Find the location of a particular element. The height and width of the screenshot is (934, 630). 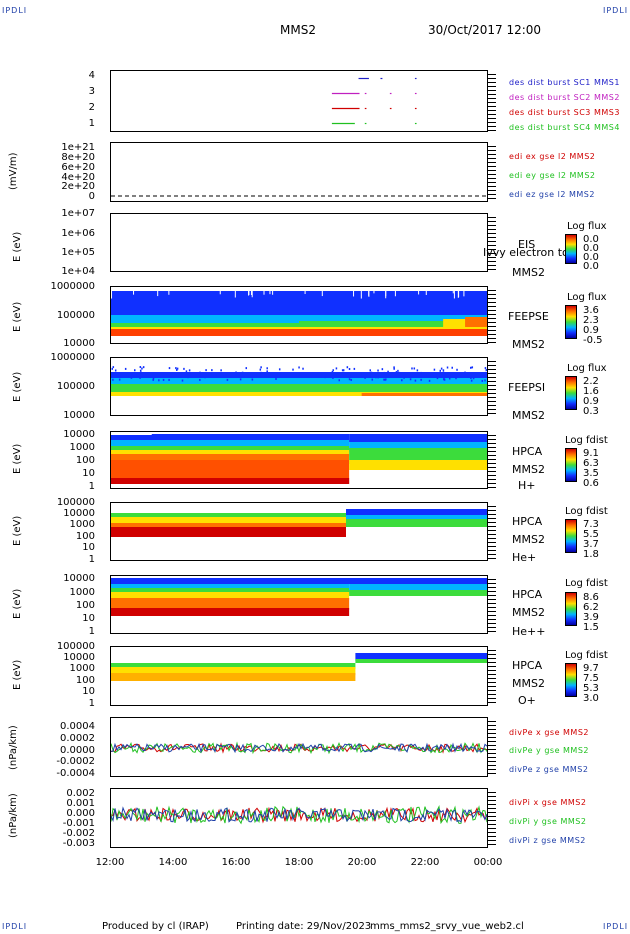

panel-hpca-h is located at coordinates (299, 460).